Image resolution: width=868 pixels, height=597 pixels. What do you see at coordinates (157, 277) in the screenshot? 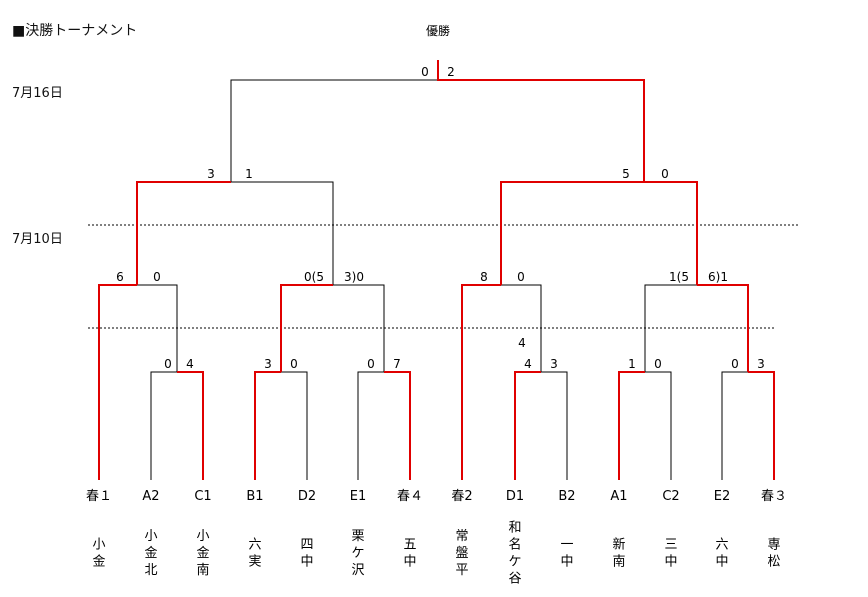
I see `score-r2-m1-right: 0` at bounding box center [157, 277].